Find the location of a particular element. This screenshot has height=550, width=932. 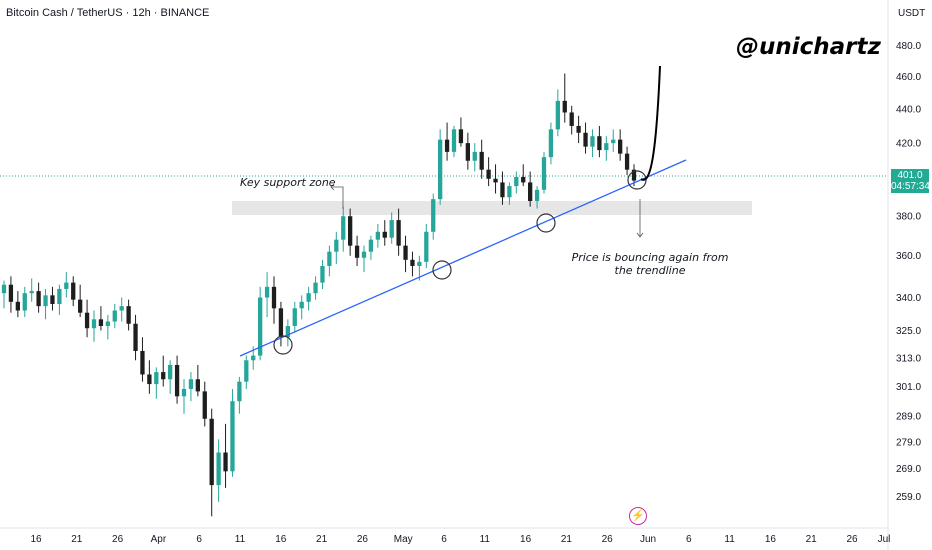

y-tick-label: 480.0 is located at coordinates (908, 46).